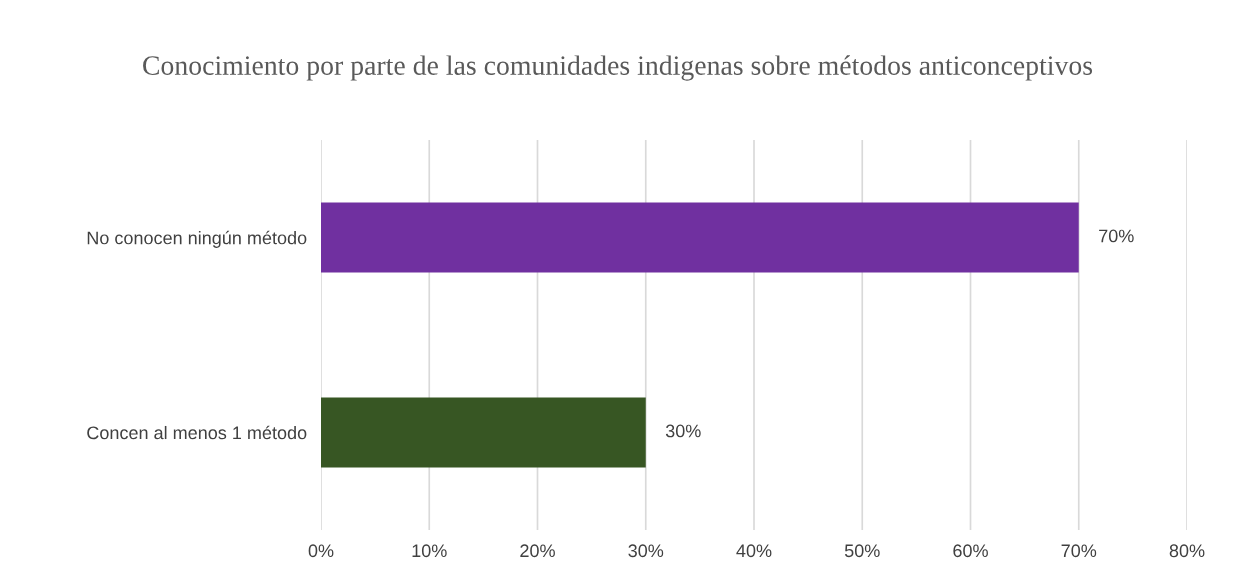 This screenshot has height=574, width=1235. Describe the element at coordinates (618, 68) in the screenshot. I see `chart-title: Conocimiento por parte de las comunidades indigenas sobre métodos anticonceptivos` at that location.